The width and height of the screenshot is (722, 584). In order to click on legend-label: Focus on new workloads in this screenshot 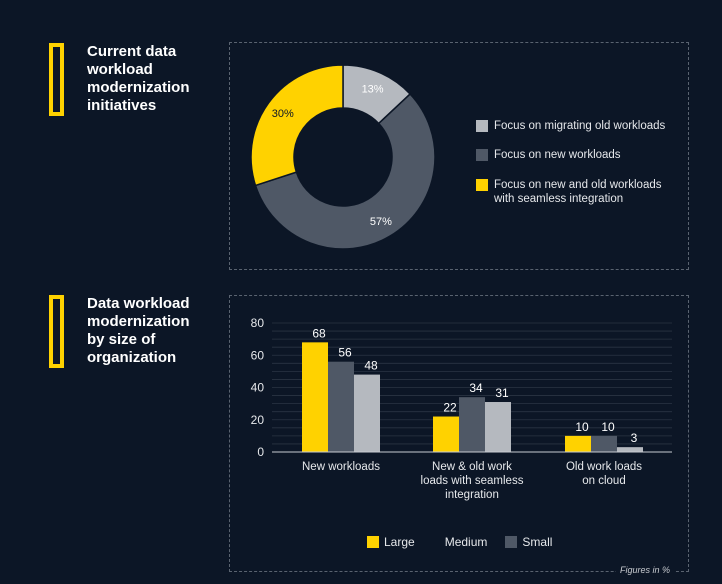, I will do `click(557, 155)`.